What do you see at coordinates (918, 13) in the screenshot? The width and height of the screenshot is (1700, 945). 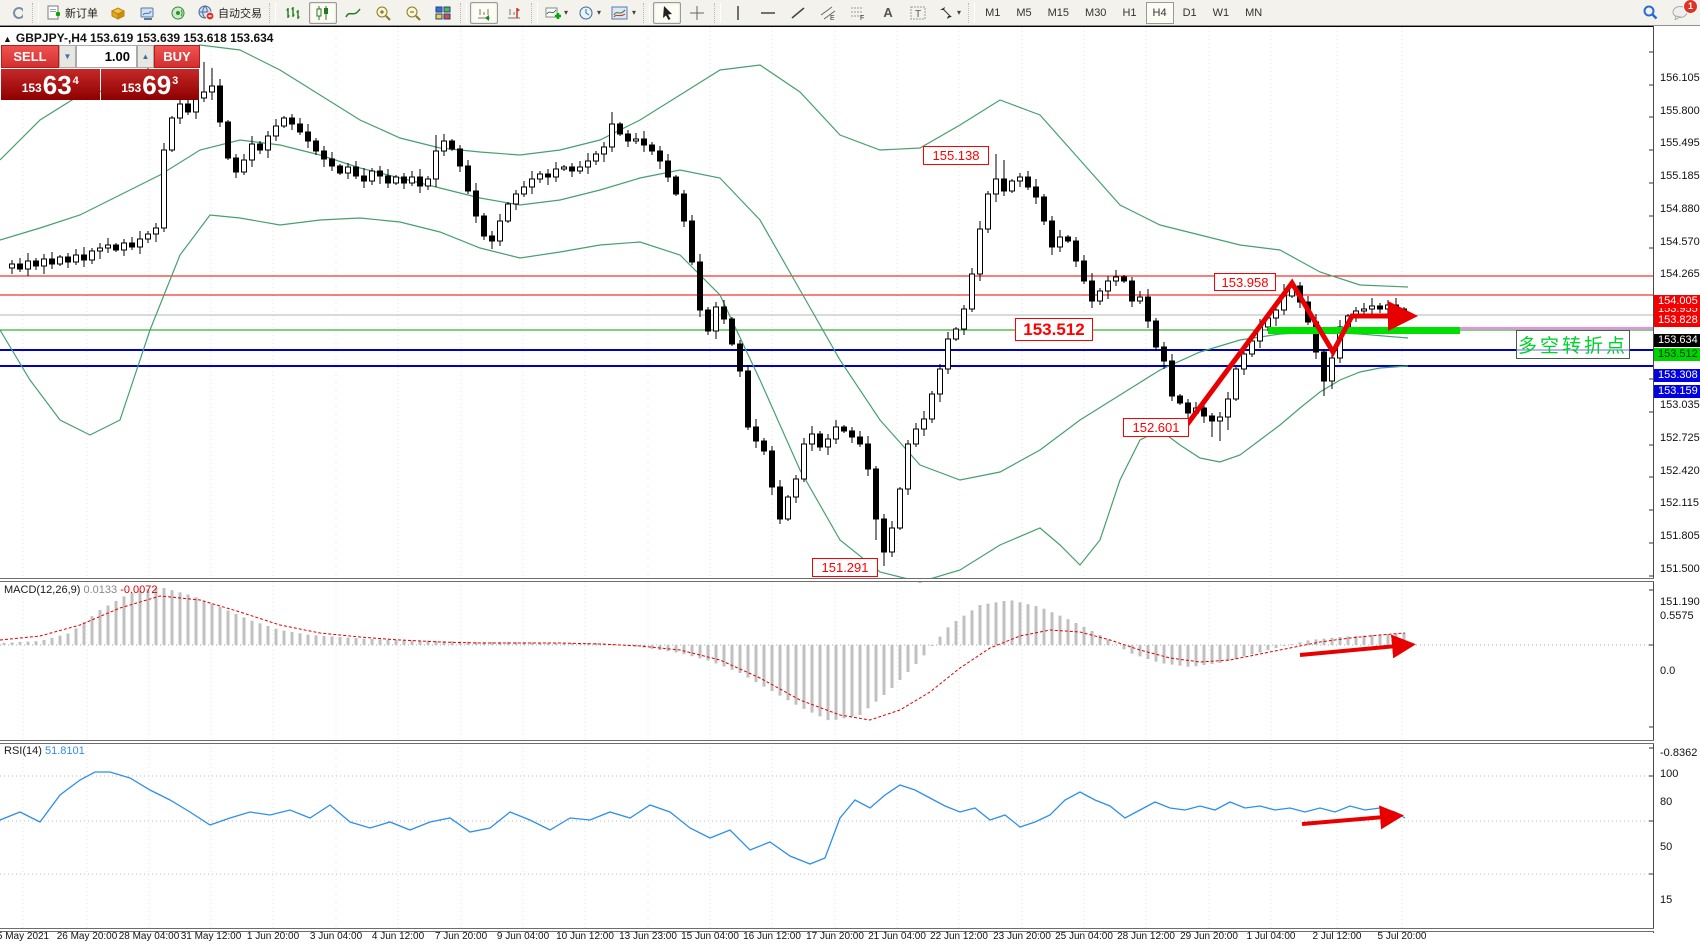 I see `text-label-tool: T` at bounding box center [918, 13].